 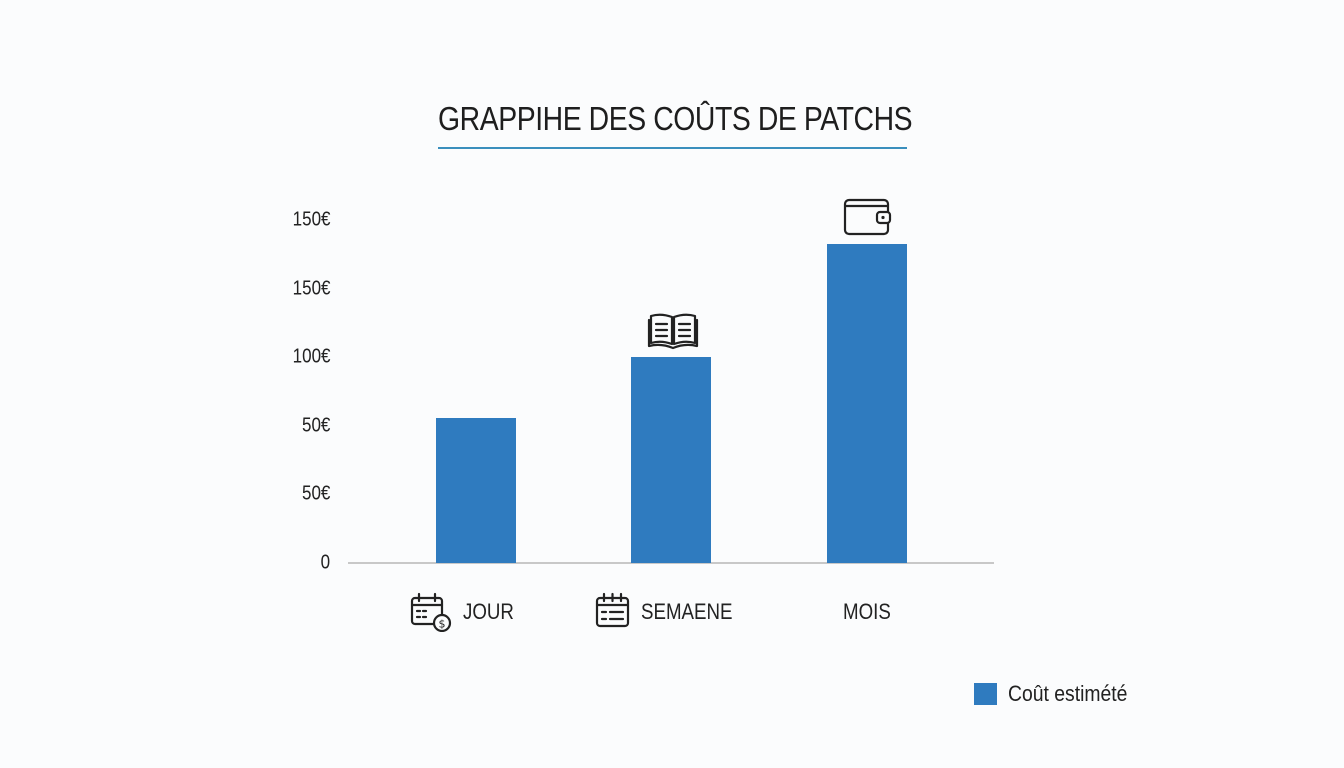 I want to click on title-underline, so click(x=672, y=148).